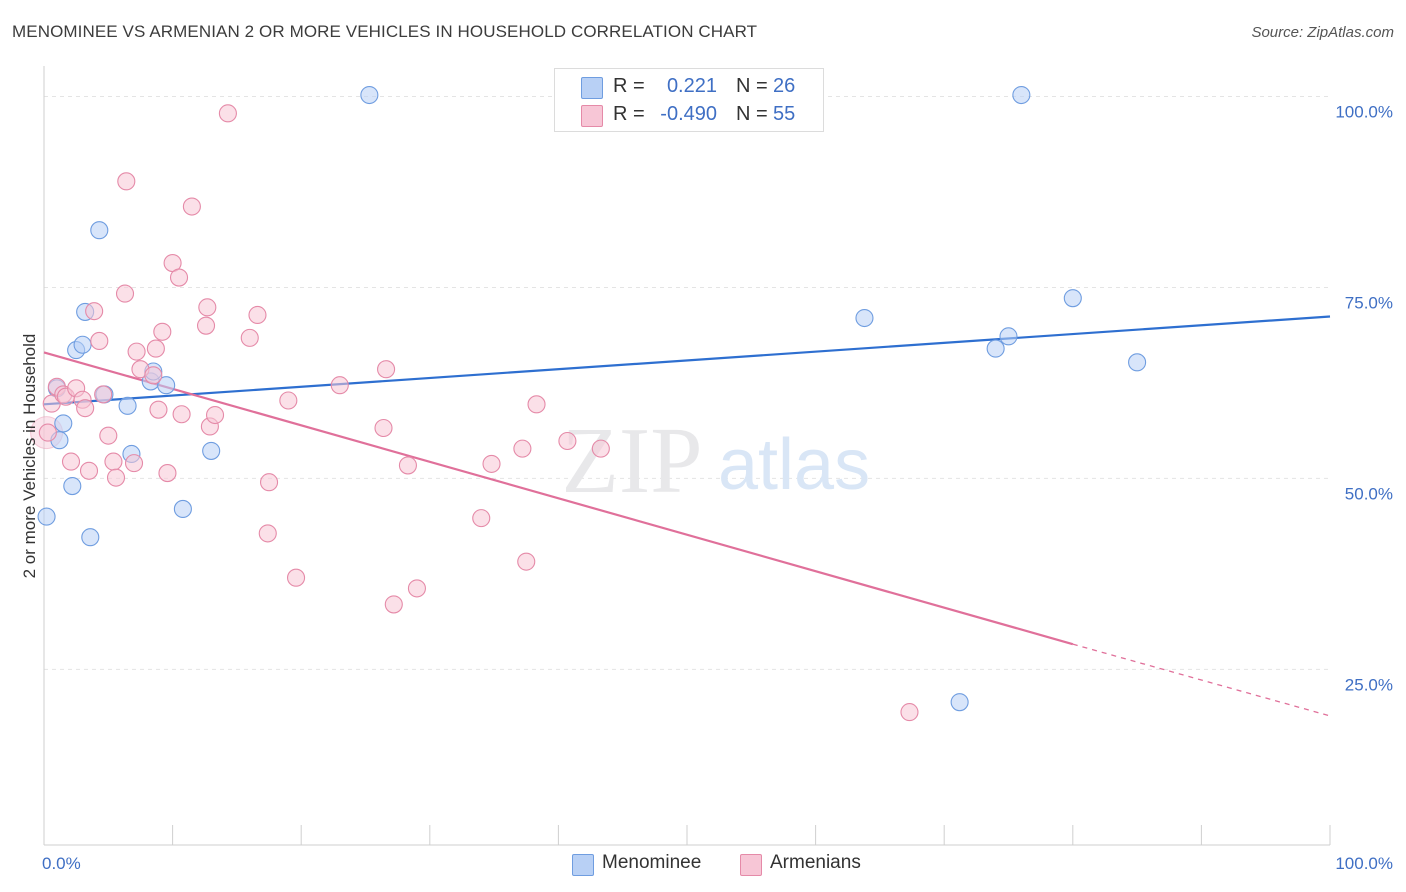 The width and height of the screenshot is (1406, 892). I want to click on series-label-armenians: Armenians, so click(815, 862).